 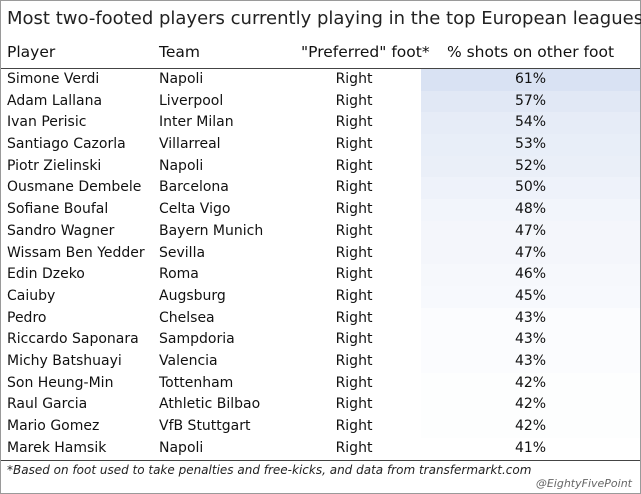 I want to click on cell-player: Ousmane Dembele, so click(x=74, y=187).